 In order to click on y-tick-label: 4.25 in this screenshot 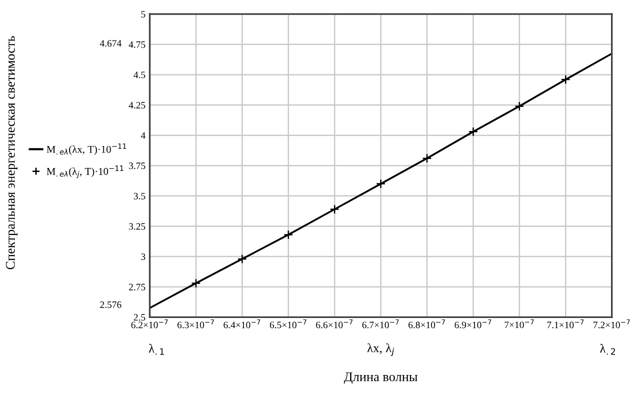, I will do `click(137, 105)`.